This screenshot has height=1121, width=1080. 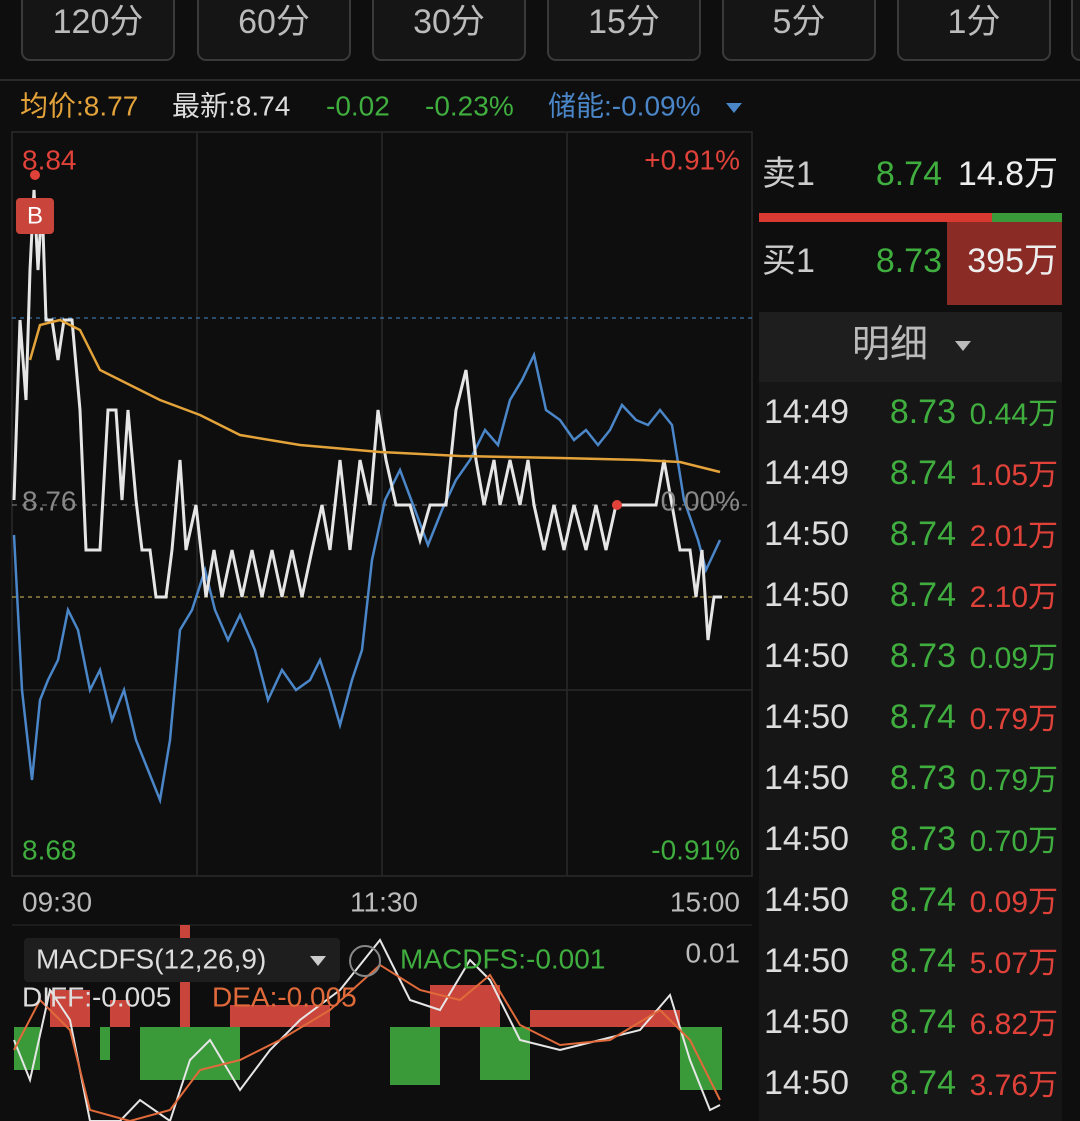 I want to click on trade-volume: 6.82万, so click(x=1014, y=1024).